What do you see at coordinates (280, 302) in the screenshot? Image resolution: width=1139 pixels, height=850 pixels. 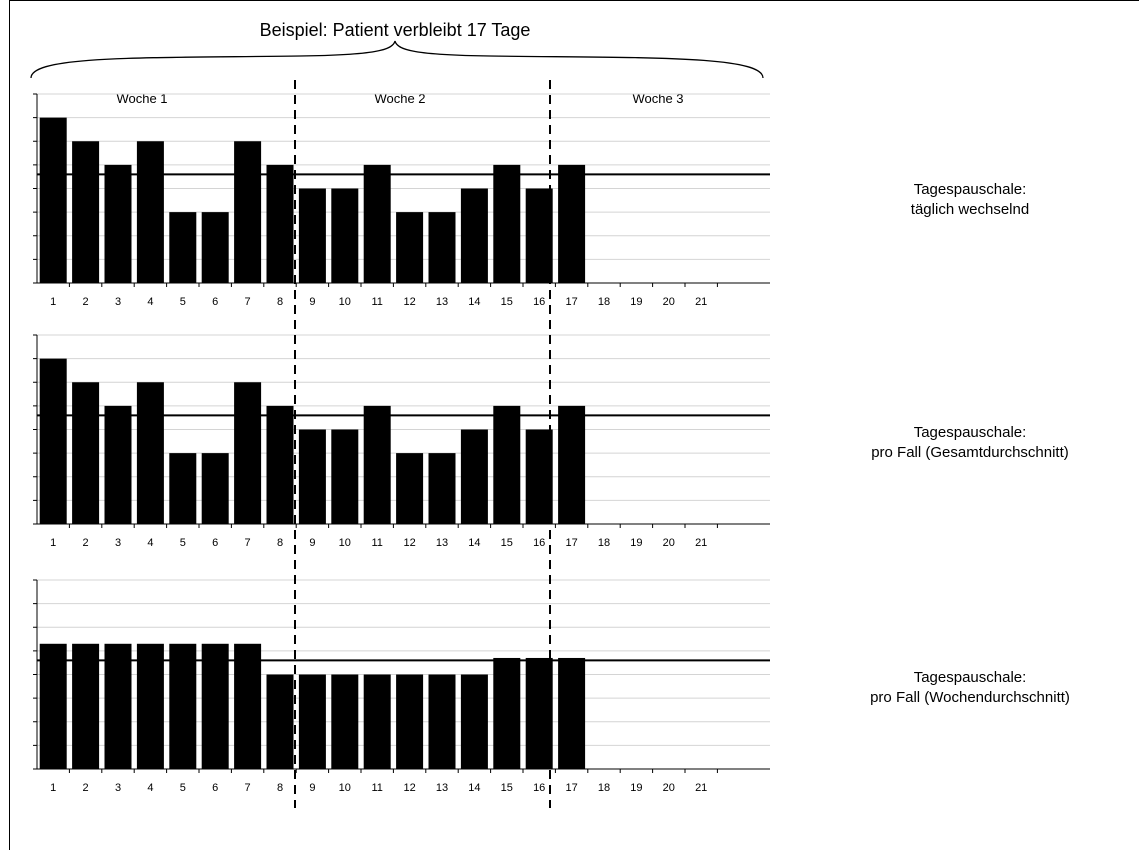 I see `x-tick-label: 8` at bounding box center [280, 302].